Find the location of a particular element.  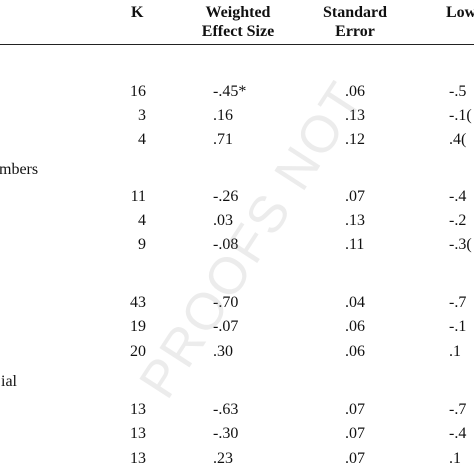

cell-lower: -.1 is located at coordinates (458, 326).